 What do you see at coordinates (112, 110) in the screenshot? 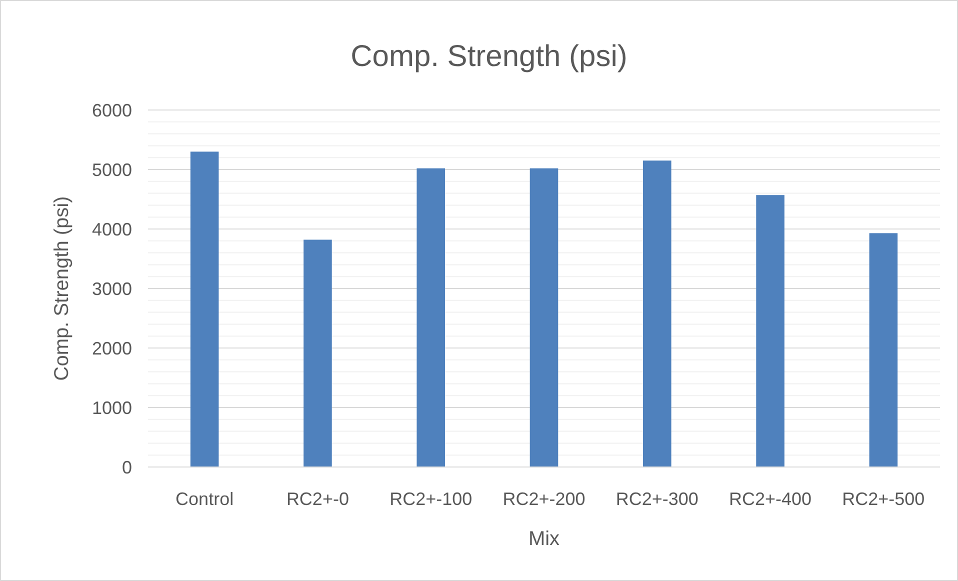
I see `y-tick-label: 6000` at bounding box center [112, 110].